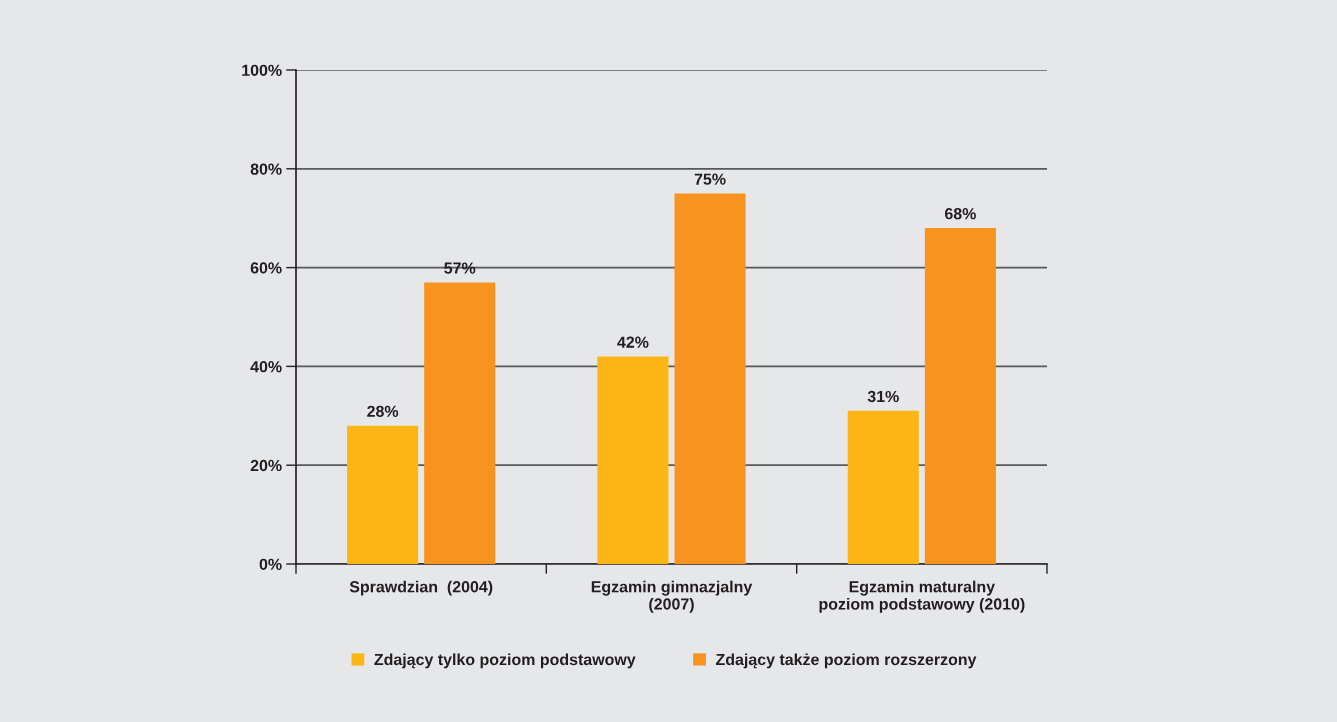 The image size is (1337, 722). I want to click on y-tick-label: 40%, so click(266, 367).